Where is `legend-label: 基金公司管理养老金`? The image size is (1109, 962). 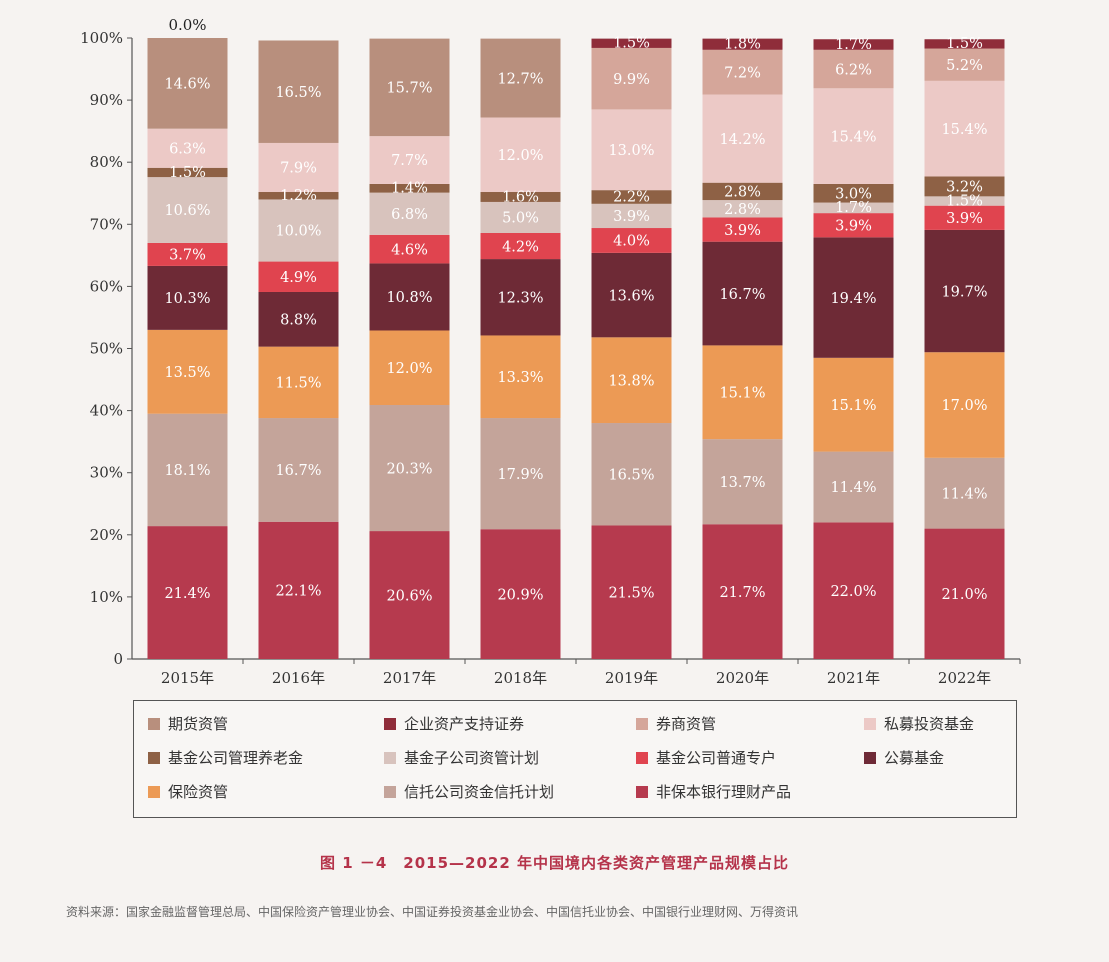
legend-label: 基金公司管理养老金 is located at coordinates (236, 758).